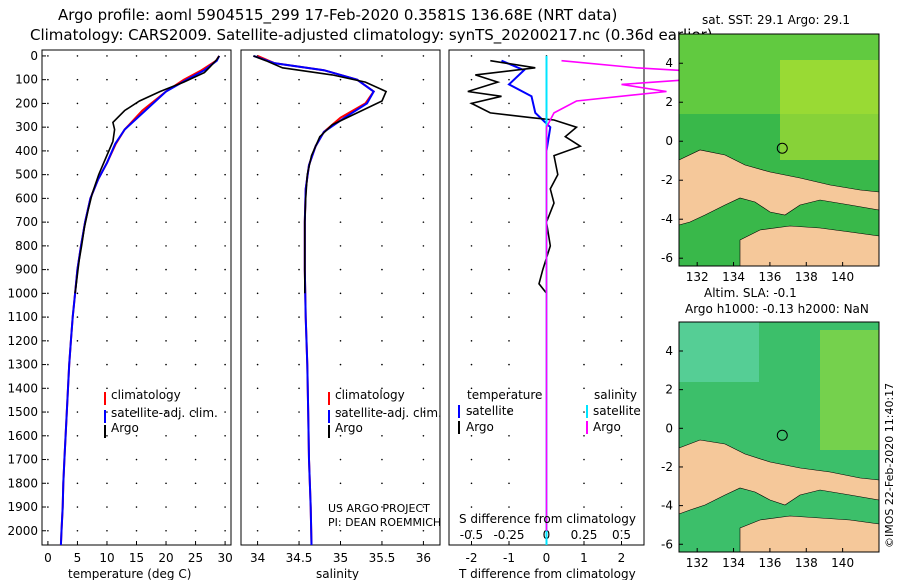 This screenshot has width=900, height=580. Describe the element at coordinates (125, 428) in the screenshot. I see `legend-argo-label: Argo` at that location.